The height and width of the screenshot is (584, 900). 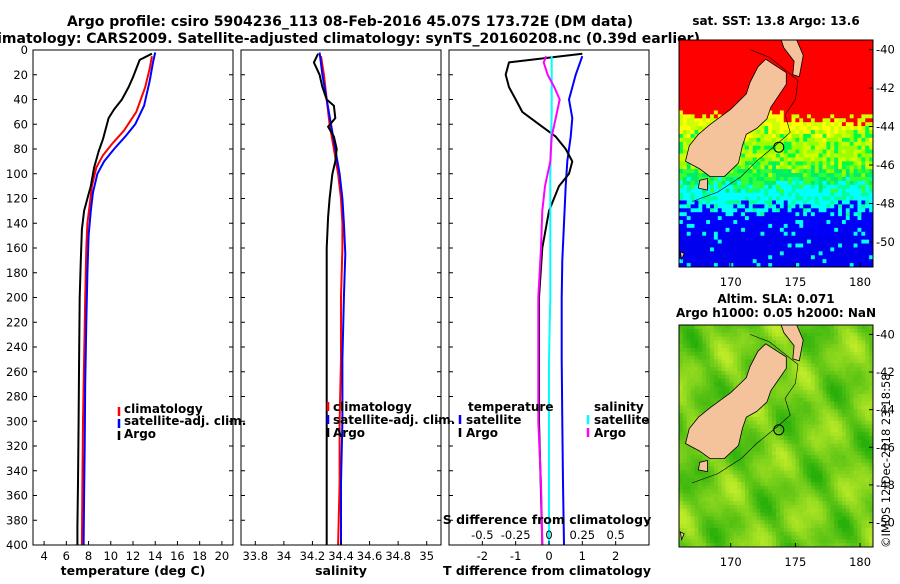 I want to click on depth-tick-label: 320, so click(x=17, y=446).